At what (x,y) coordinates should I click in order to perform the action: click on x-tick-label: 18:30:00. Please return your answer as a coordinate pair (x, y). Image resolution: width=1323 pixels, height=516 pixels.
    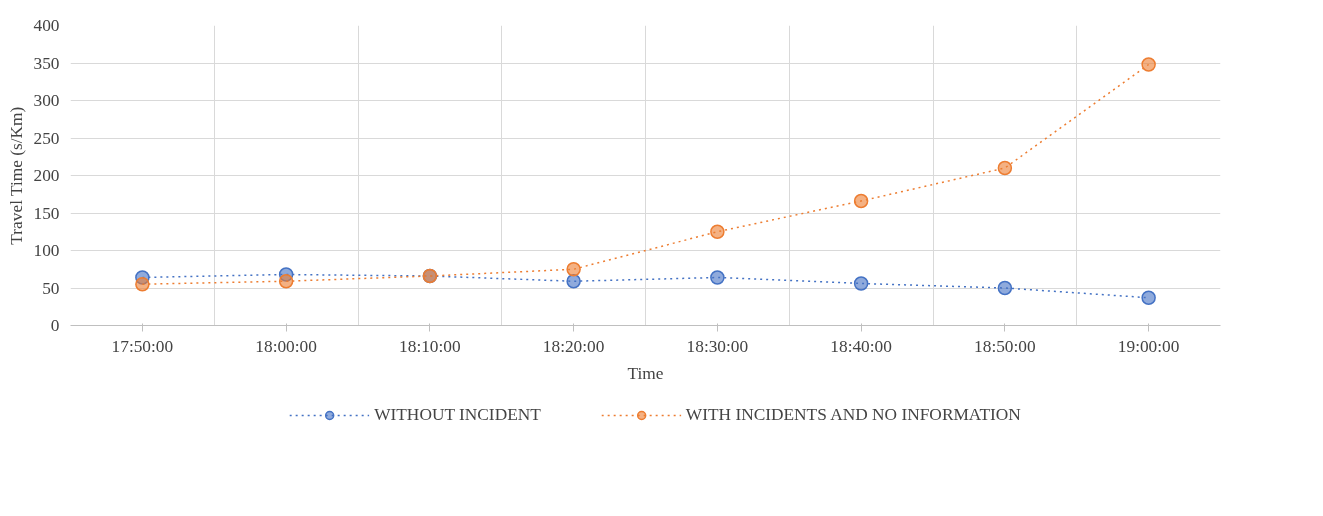
    Looking at the image, I should click on (717, 346).